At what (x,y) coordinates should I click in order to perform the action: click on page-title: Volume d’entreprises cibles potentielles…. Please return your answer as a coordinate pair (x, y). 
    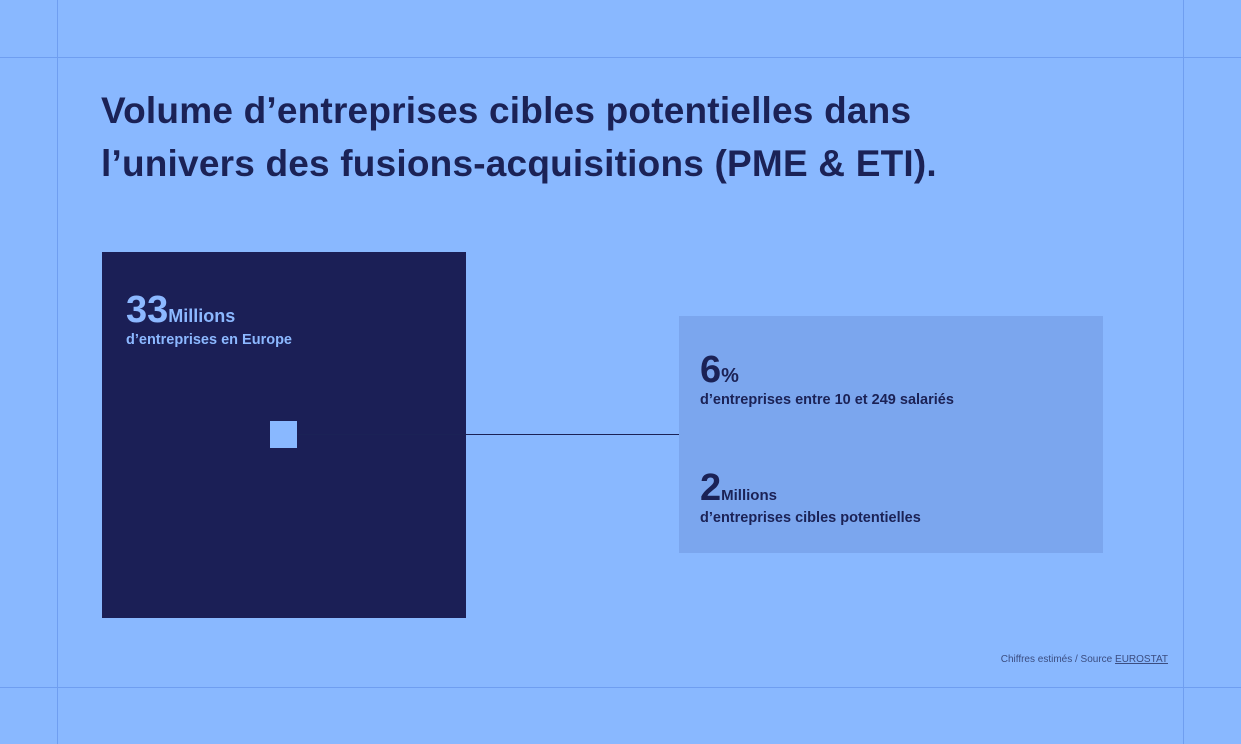
    Looking at the image, I should click on (601, 137).